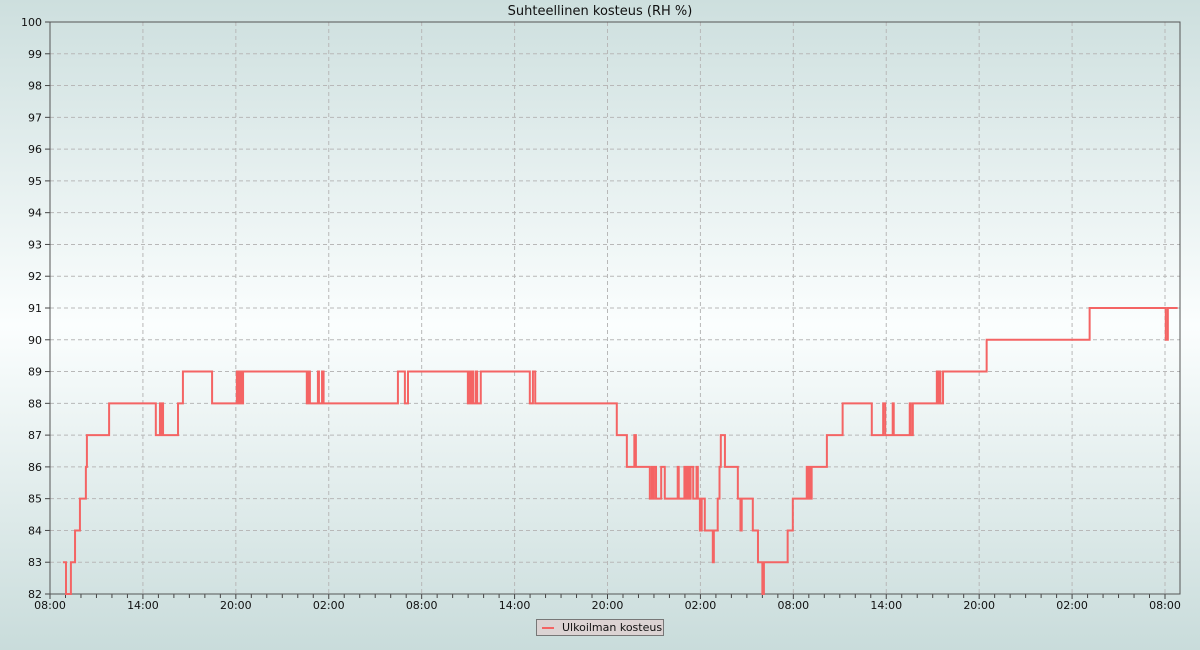  What do you see at coordinates (600, 11) in the screenshot?
I see `chart-title: Suhteellinen kosteus (RH %)` at bounding box center [600, 11].